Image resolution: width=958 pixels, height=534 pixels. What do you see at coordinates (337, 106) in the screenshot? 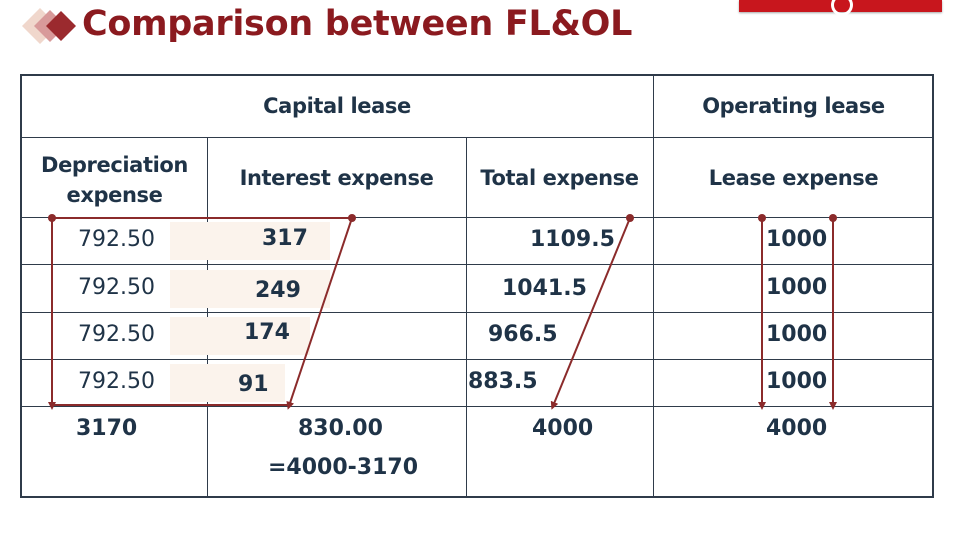
I see `header-capital-lease: Capital lease` at bounding box center [337, 106].